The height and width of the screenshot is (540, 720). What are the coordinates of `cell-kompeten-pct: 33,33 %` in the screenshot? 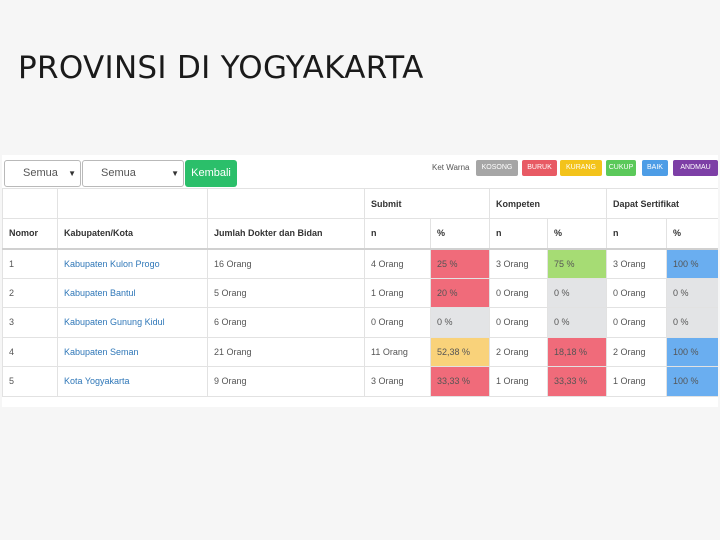 It's located at (577, 381).